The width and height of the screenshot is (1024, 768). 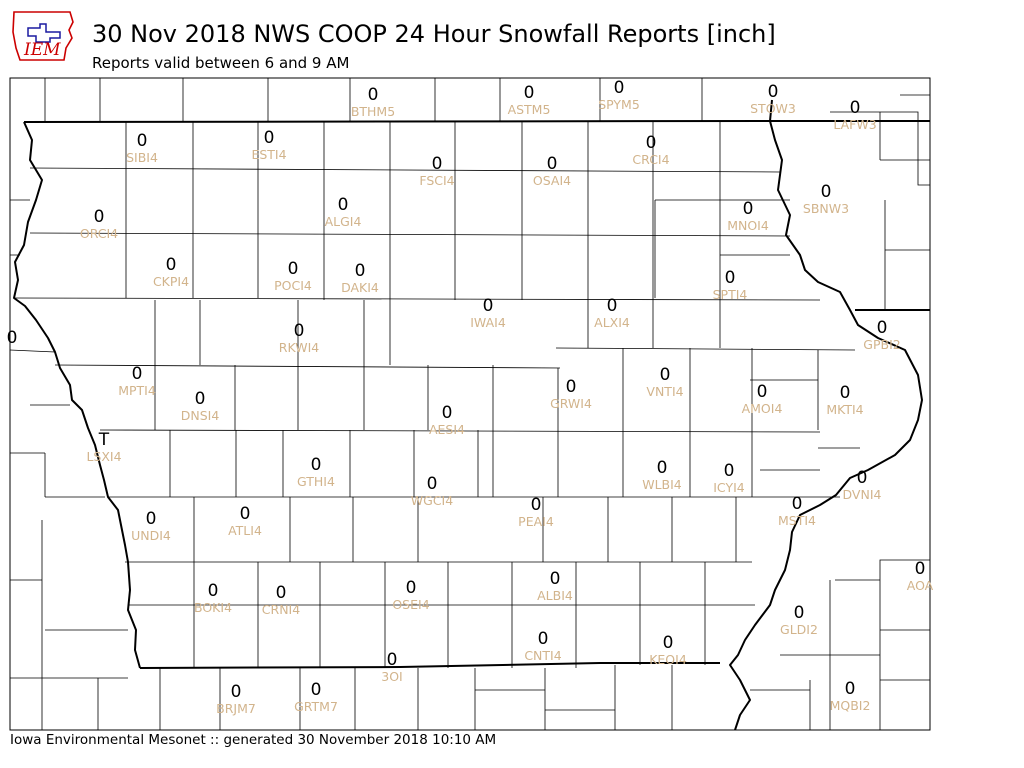 I want to click on station-id-label: 3OI, so click(x=391, y=676).